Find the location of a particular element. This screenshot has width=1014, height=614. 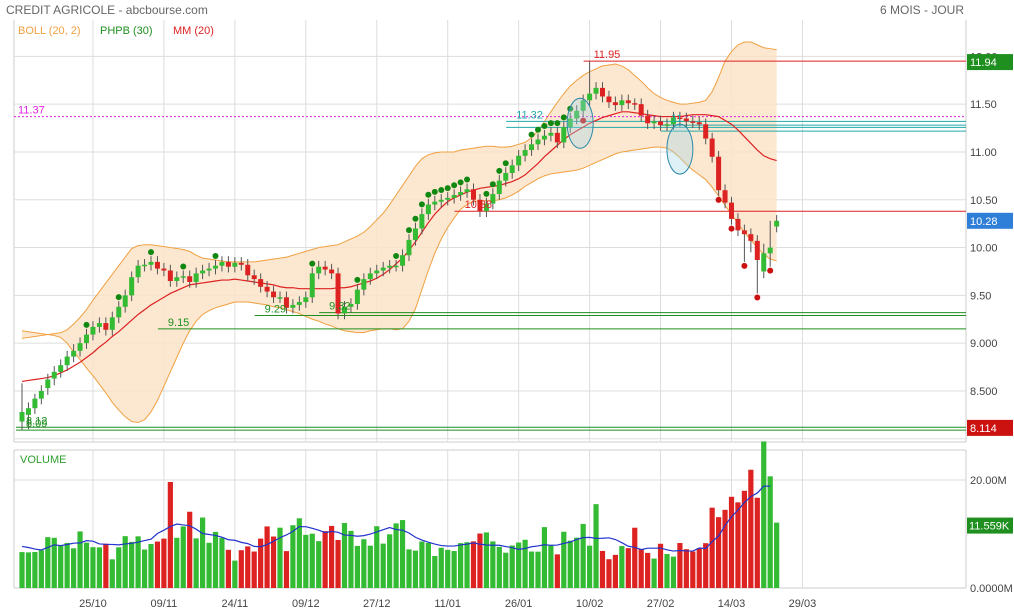

sell-signal-dot is located at coordinates (757, 297).